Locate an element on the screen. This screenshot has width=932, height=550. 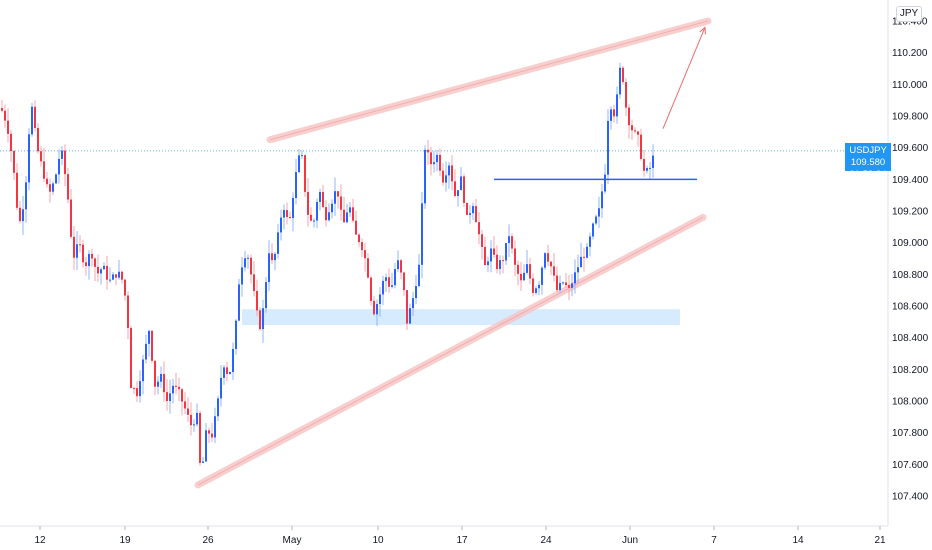
current-price-label: USDJPY 109.580 01:59:34 is located at coordinates (868, 161).